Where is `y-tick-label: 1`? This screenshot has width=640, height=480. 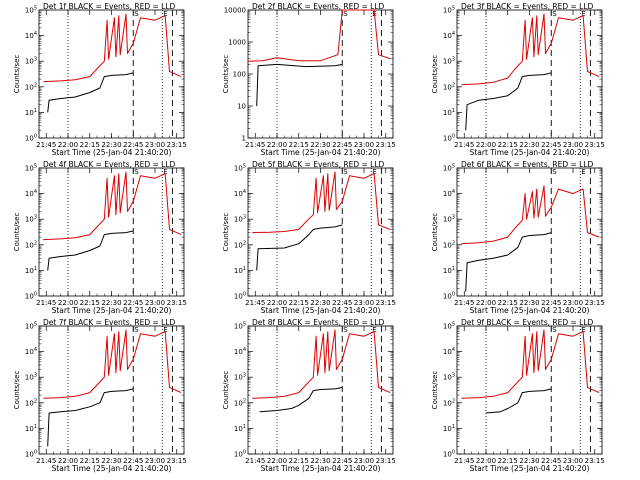 y-tick-label: 1 is located at coordinates (244, 139).